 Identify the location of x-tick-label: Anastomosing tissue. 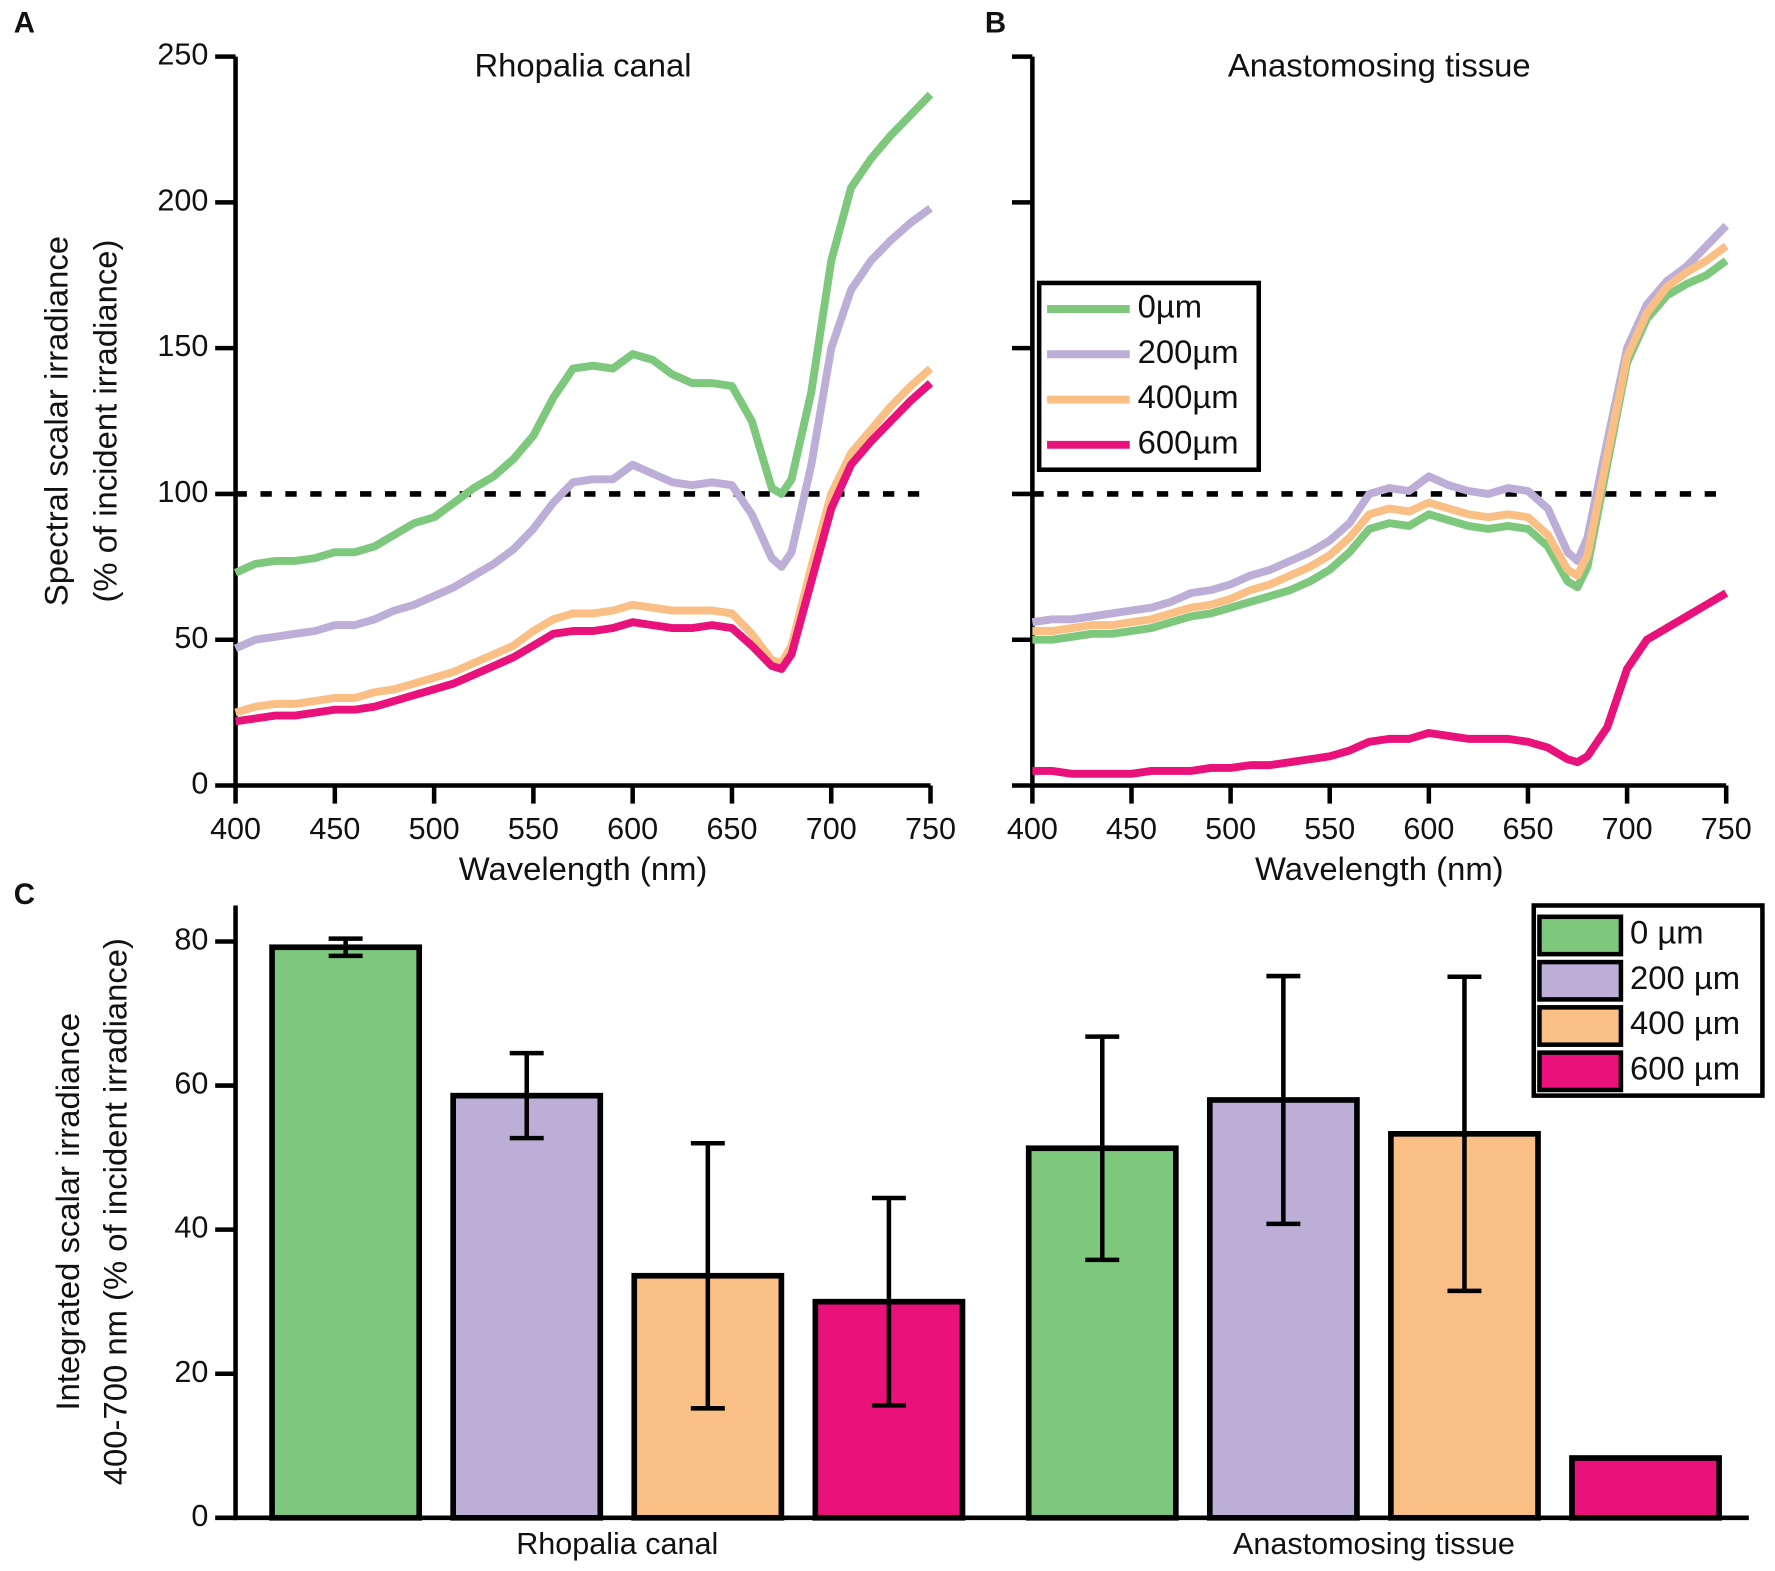
(1374, 1544).